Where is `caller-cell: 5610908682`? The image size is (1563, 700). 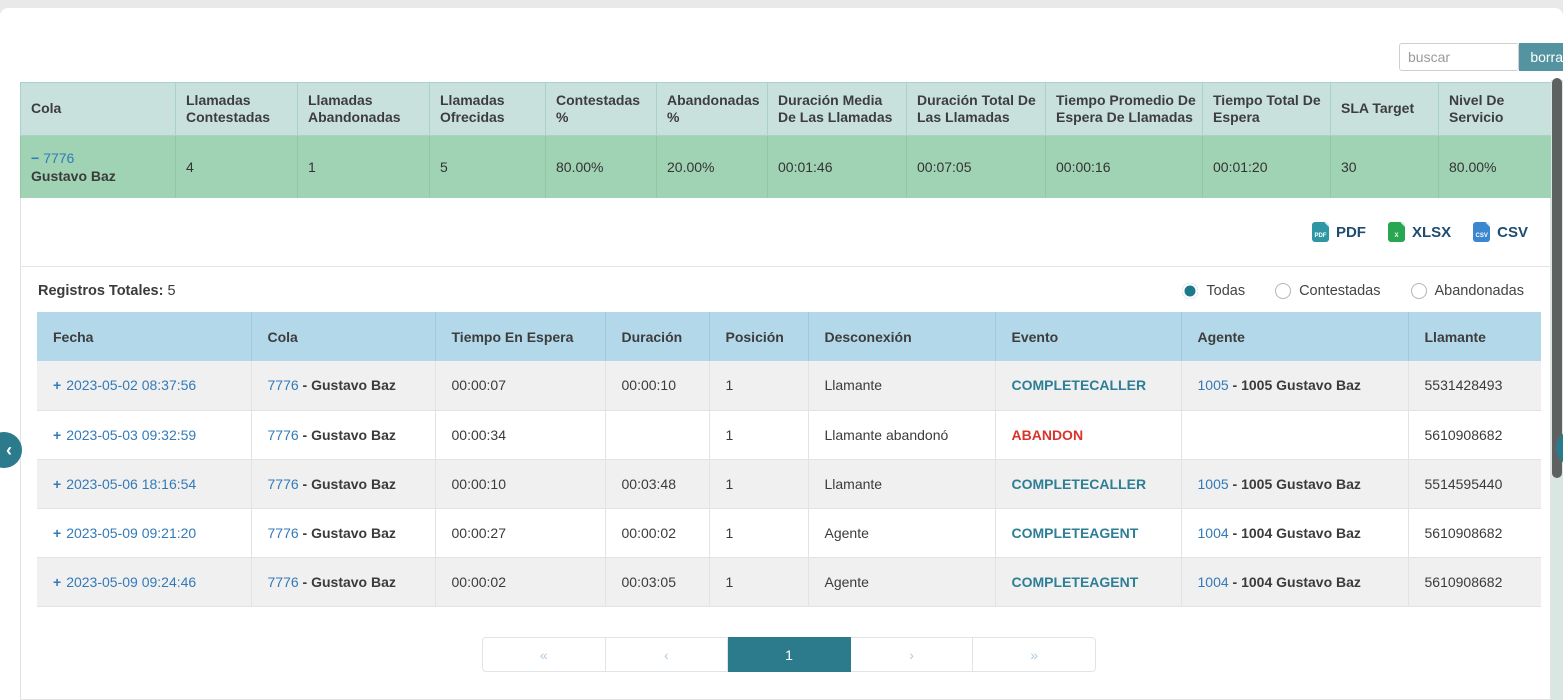 caller-cell: 5610908682 is located at coordinates (1474, 533).